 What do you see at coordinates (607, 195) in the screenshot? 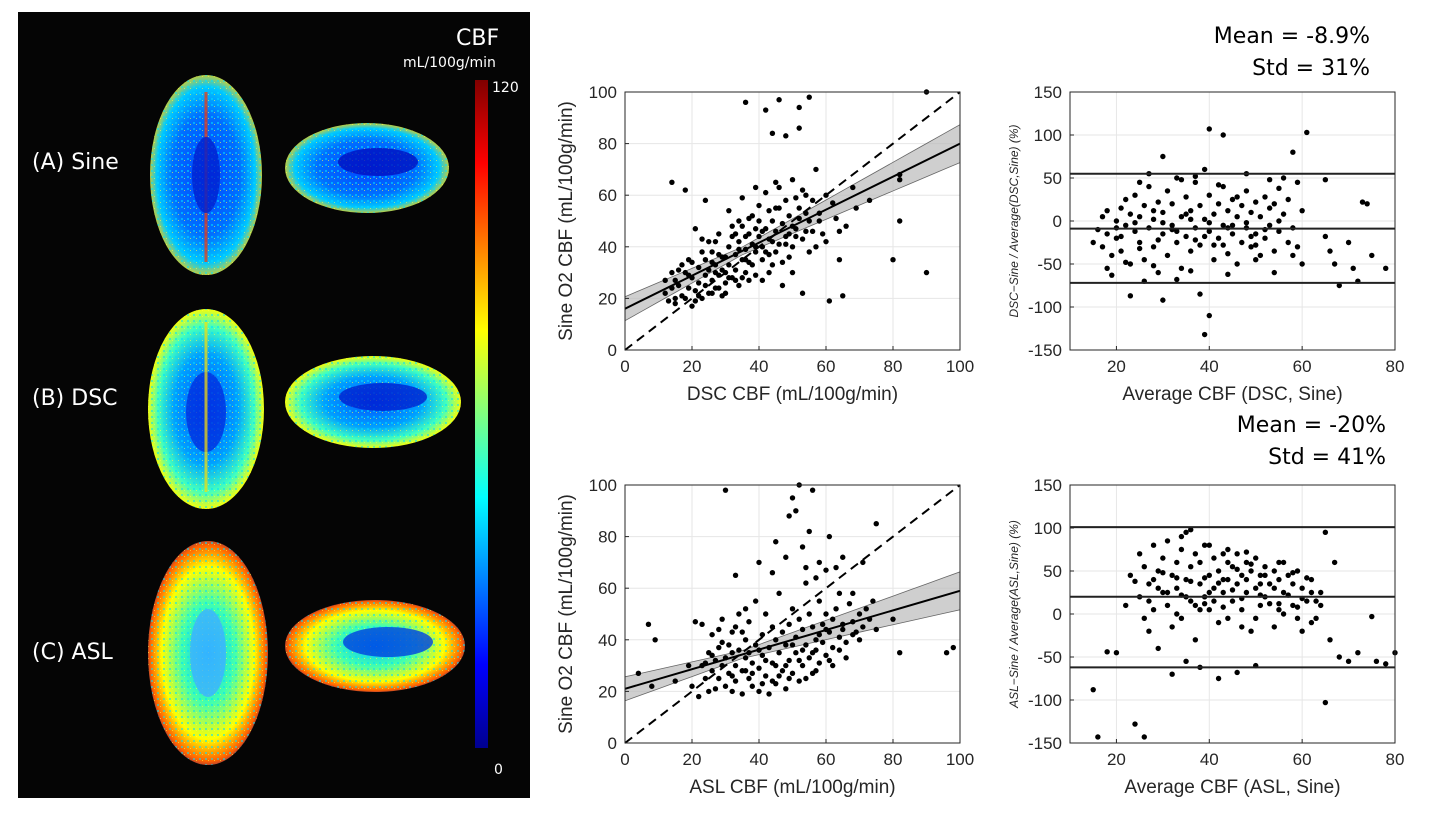
I see `y-tick-label: 60` at bounding box center [607, 195].